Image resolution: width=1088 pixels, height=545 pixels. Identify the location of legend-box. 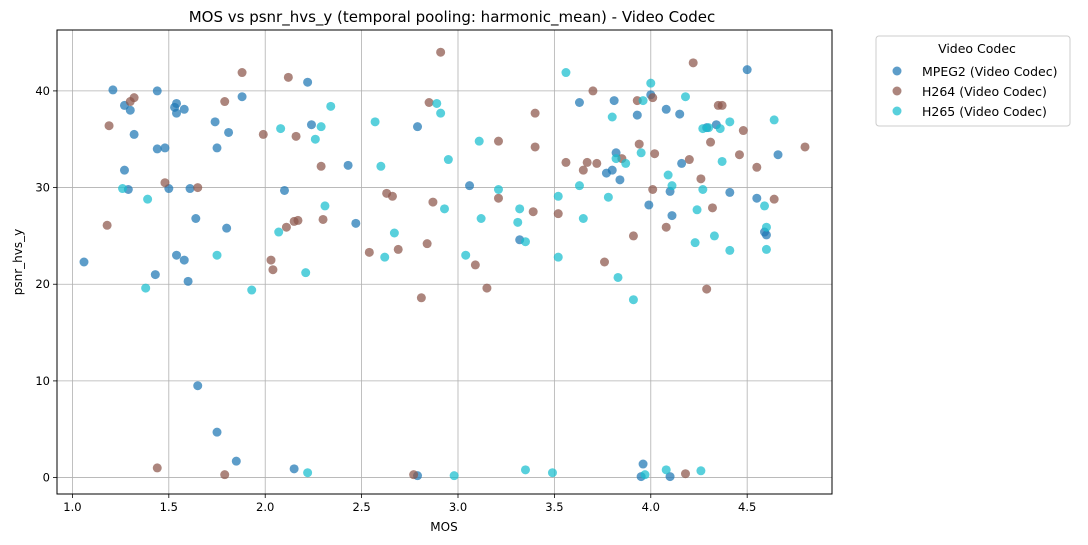
(973, 81).